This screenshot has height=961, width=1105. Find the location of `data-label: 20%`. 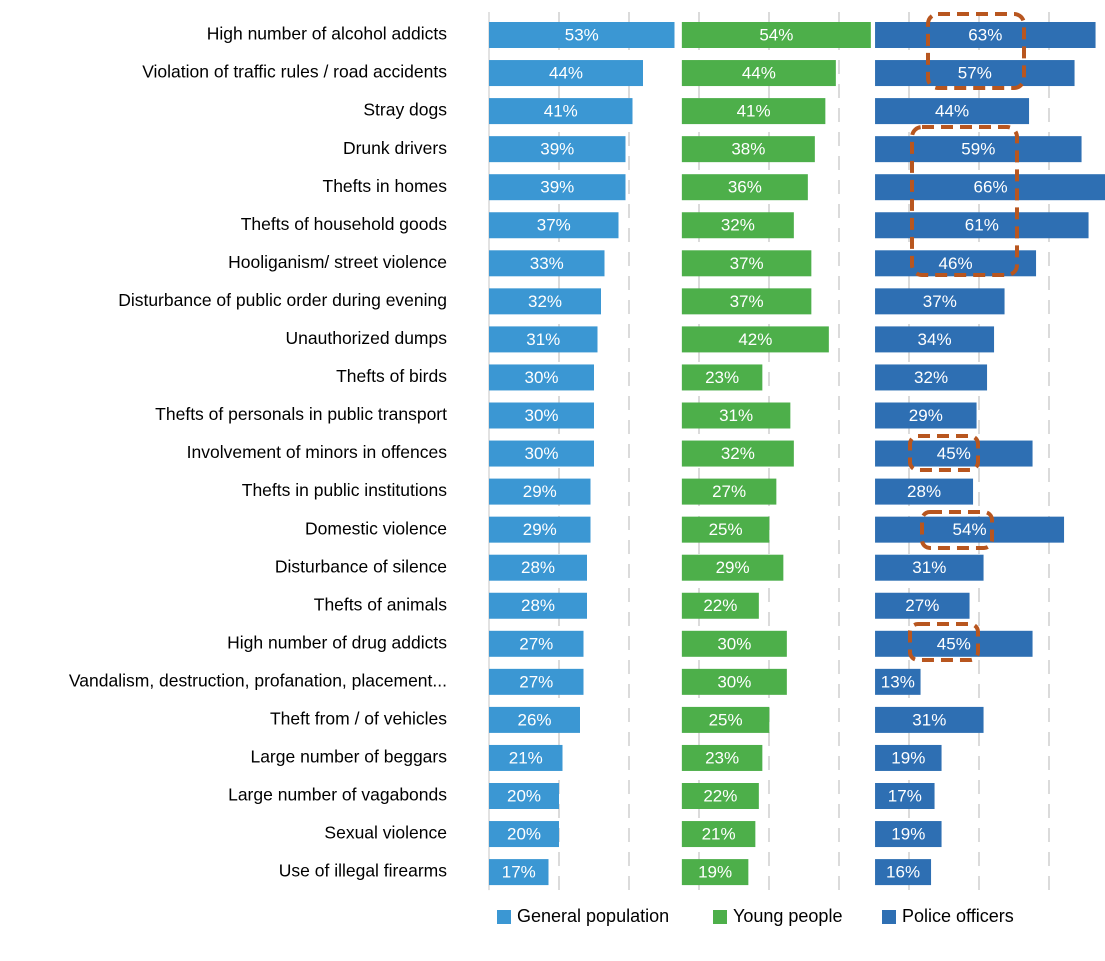

data-label: 20% is located at coordinates (524, 834).